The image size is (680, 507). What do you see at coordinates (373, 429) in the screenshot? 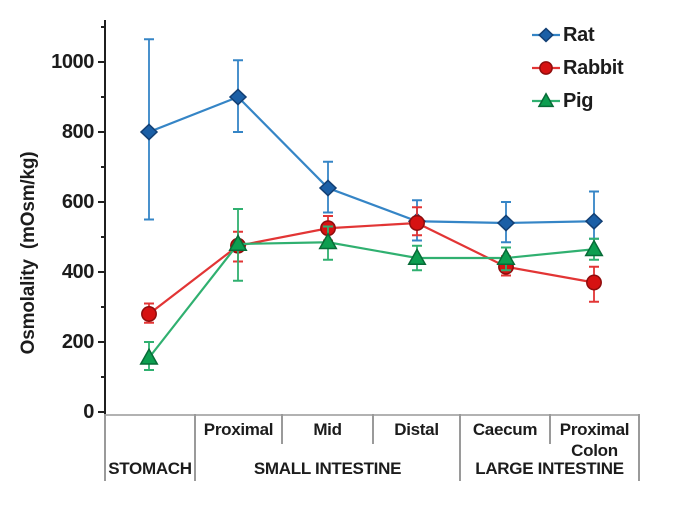
I see `table-divider-mid-distal` at bounding box center [373, 429].